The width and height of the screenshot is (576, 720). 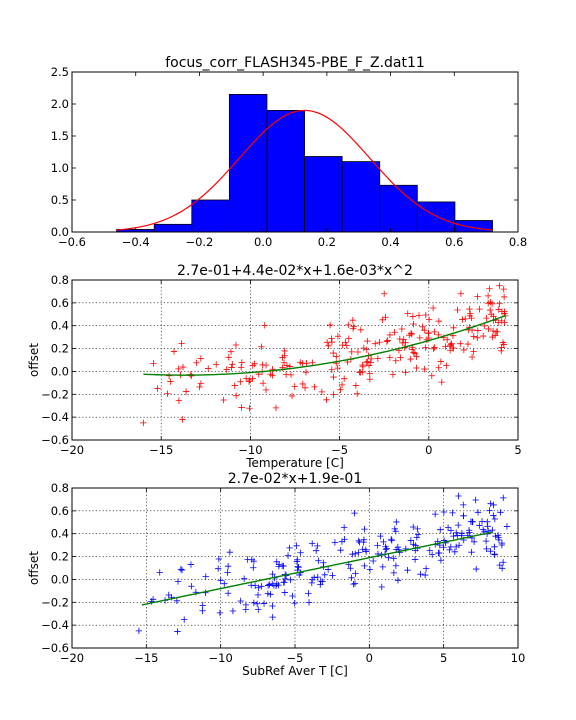 What do you see at coordinates (304, 170) in the screenshot?
I see `gaussian-fit-curve` at bounding box center [304, 170].